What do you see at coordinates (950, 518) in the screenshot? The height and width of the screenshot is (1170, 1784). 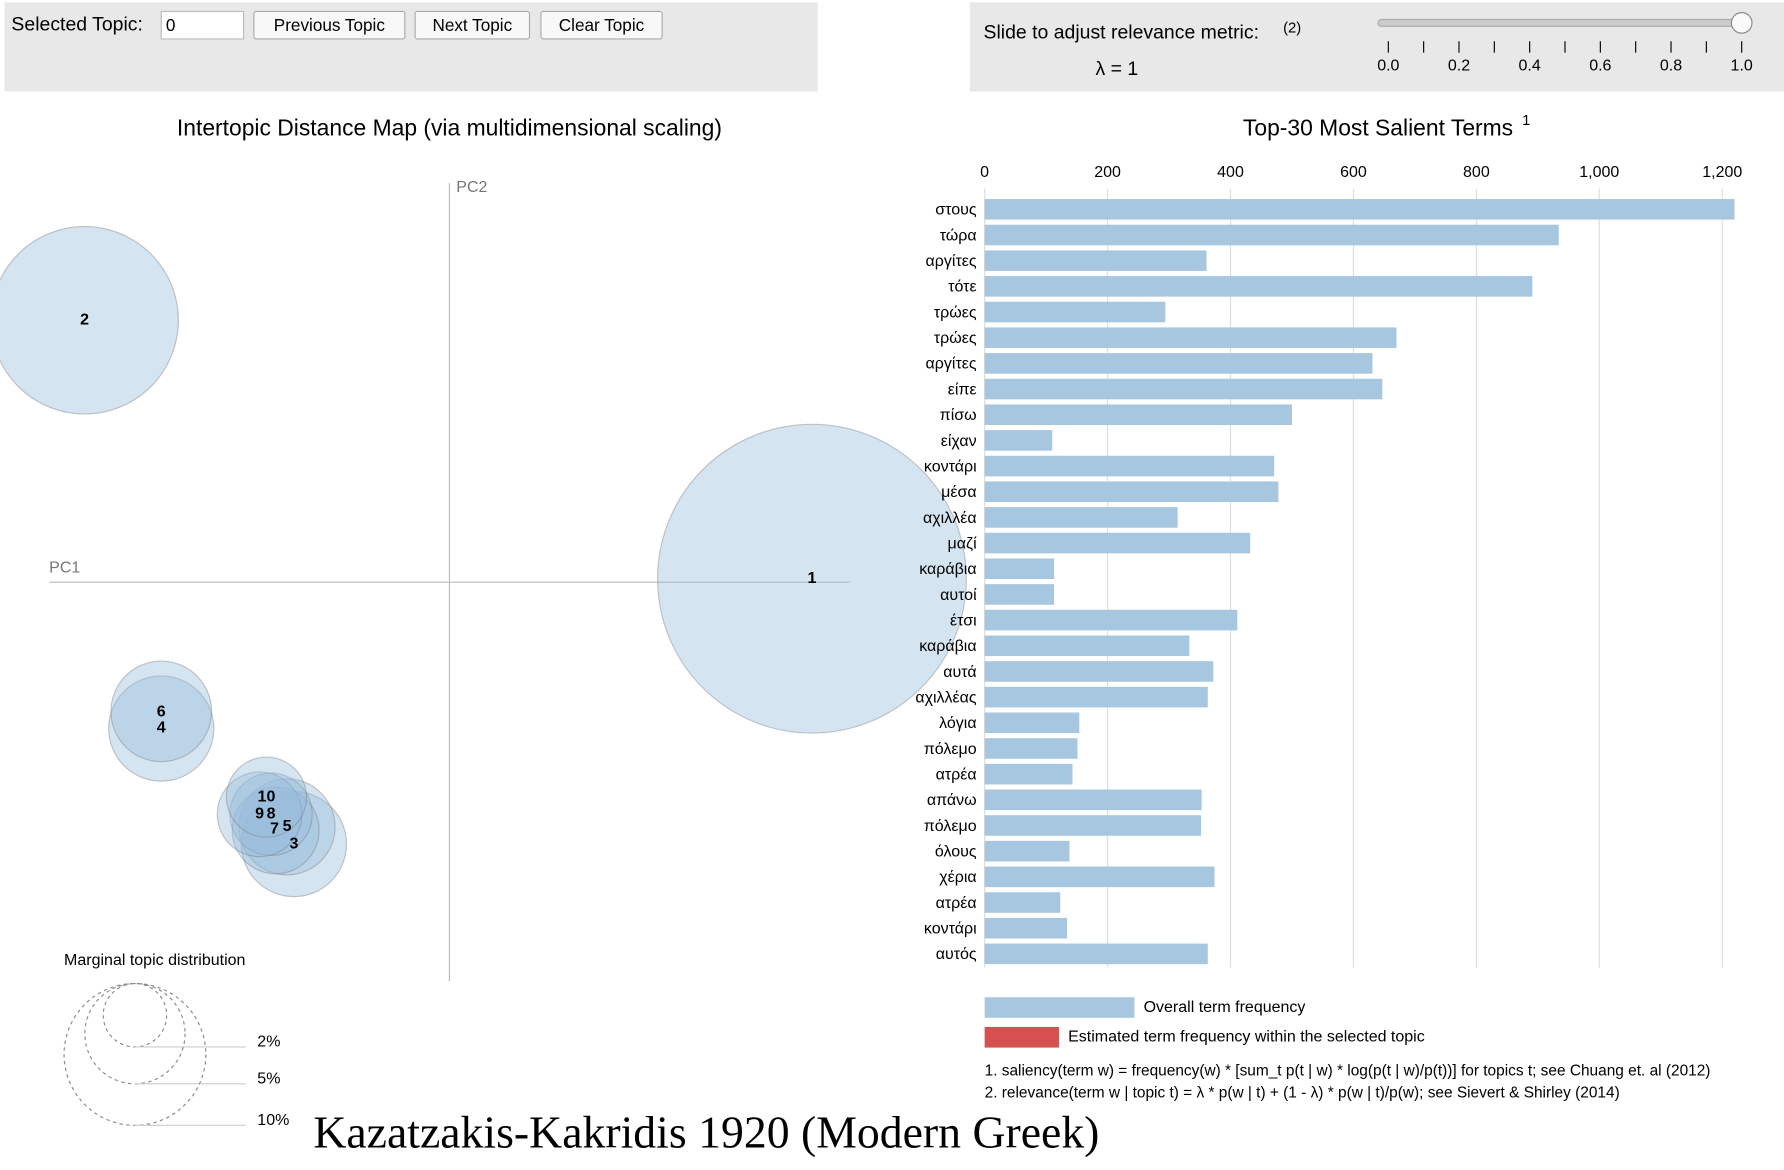 I see `term-label: αχιλλέα` at bounding box center [950, 518].